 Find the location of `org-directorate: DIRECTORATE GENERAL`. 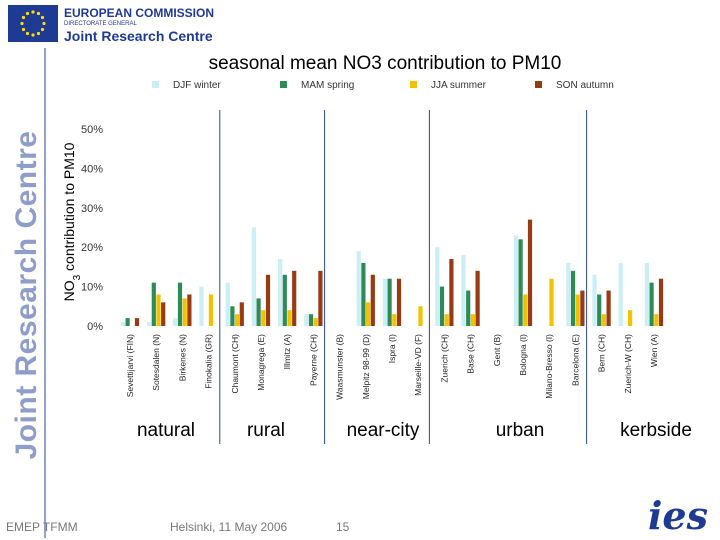

org-directorate: DIRECTORATE GENERAL is located at coordinates (100, 24).